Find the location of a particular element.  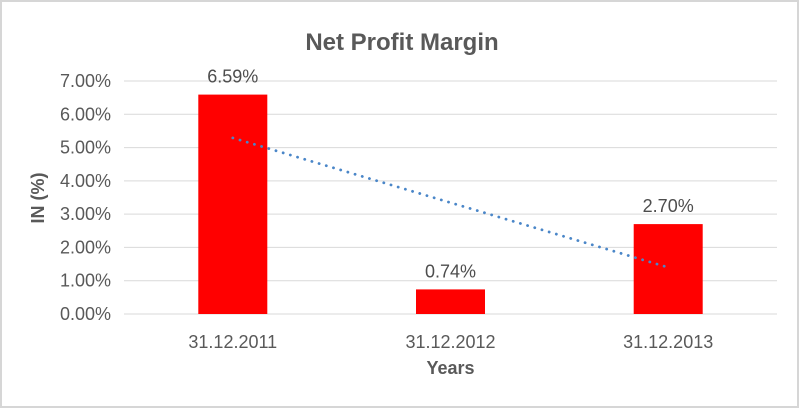

y-tick-label: 2.00% is located at coordinates (85, 247).